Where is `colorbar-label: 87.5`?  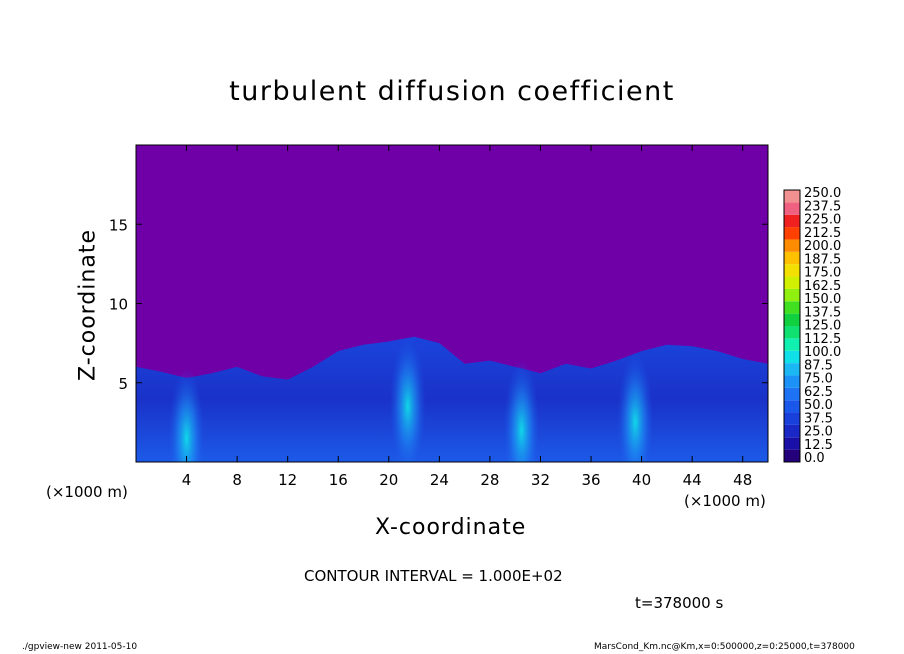 colorbar-label: 87.5 is located at coordinates (818, 365).